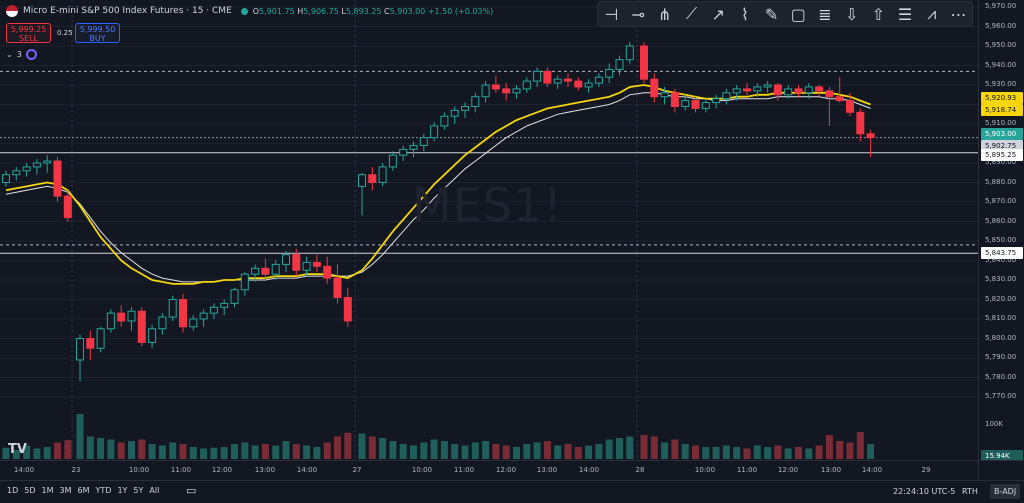  What do you see at coordinates (13, 490) in the screenshot?
I see `timeframe-button-1d: 1D` at bounding box center [13, 490].